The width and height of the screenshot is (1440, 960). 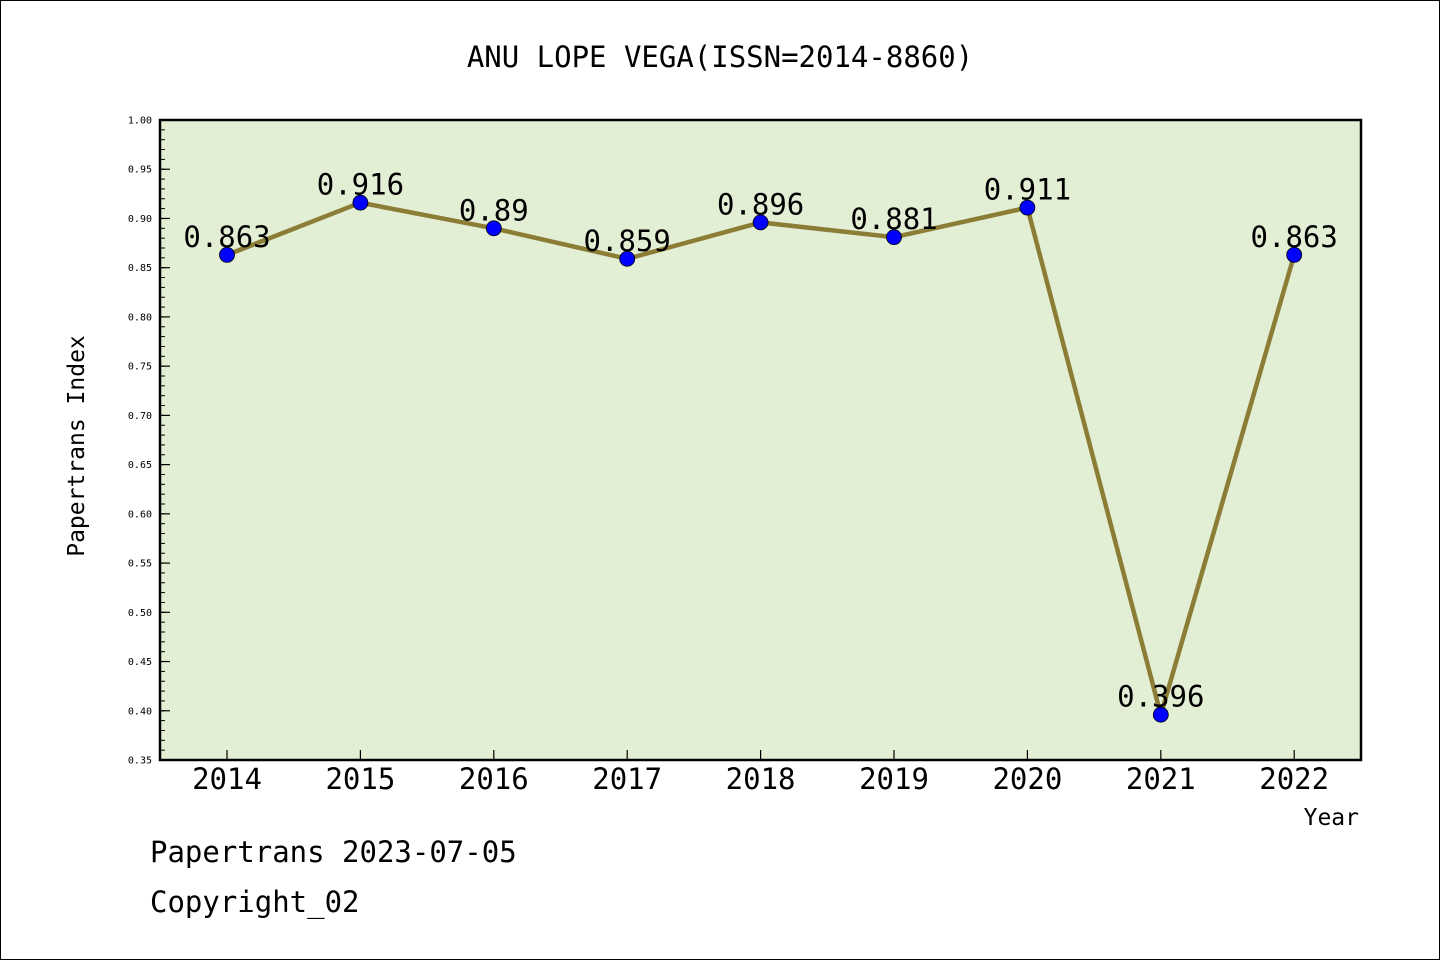 What do you see at coordinates (627, 258) in the screenshot?
I see `data-point-2017` at bounding box center [627, 258].